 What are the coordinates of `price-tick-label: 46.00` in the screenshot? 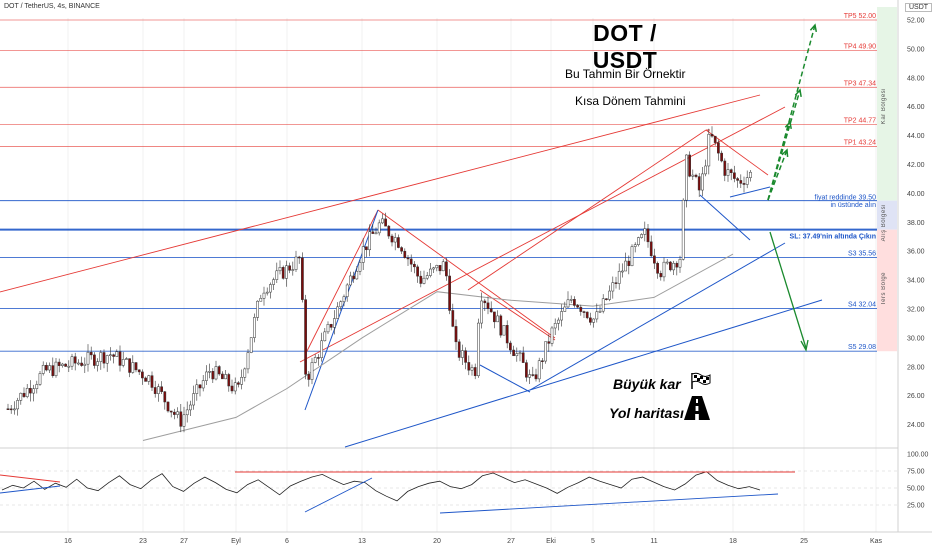 It's located at (916, 107).